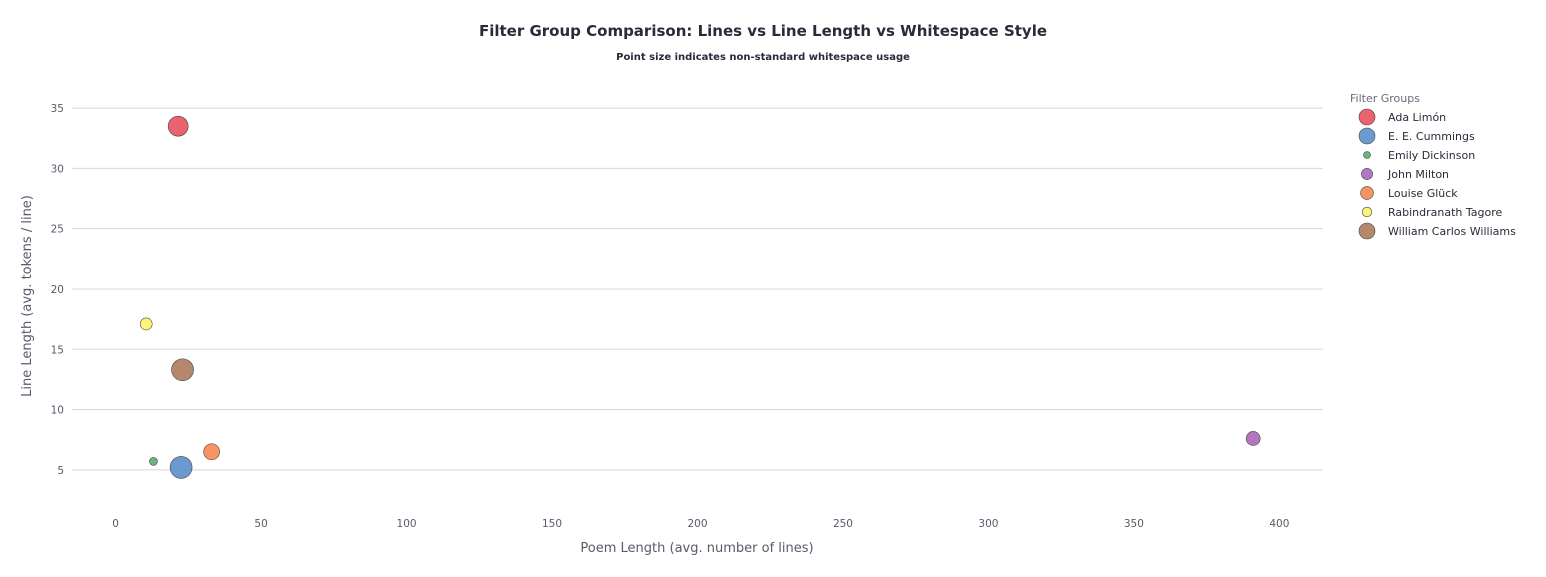  I want to click on y-tick-label: 25, so click(57, 230).